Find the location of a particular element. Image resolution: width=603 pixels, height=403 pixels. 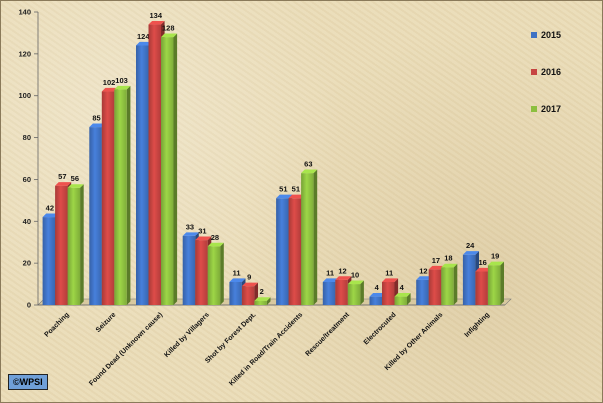

data-label: 42 is located at coordinates (50, 208).